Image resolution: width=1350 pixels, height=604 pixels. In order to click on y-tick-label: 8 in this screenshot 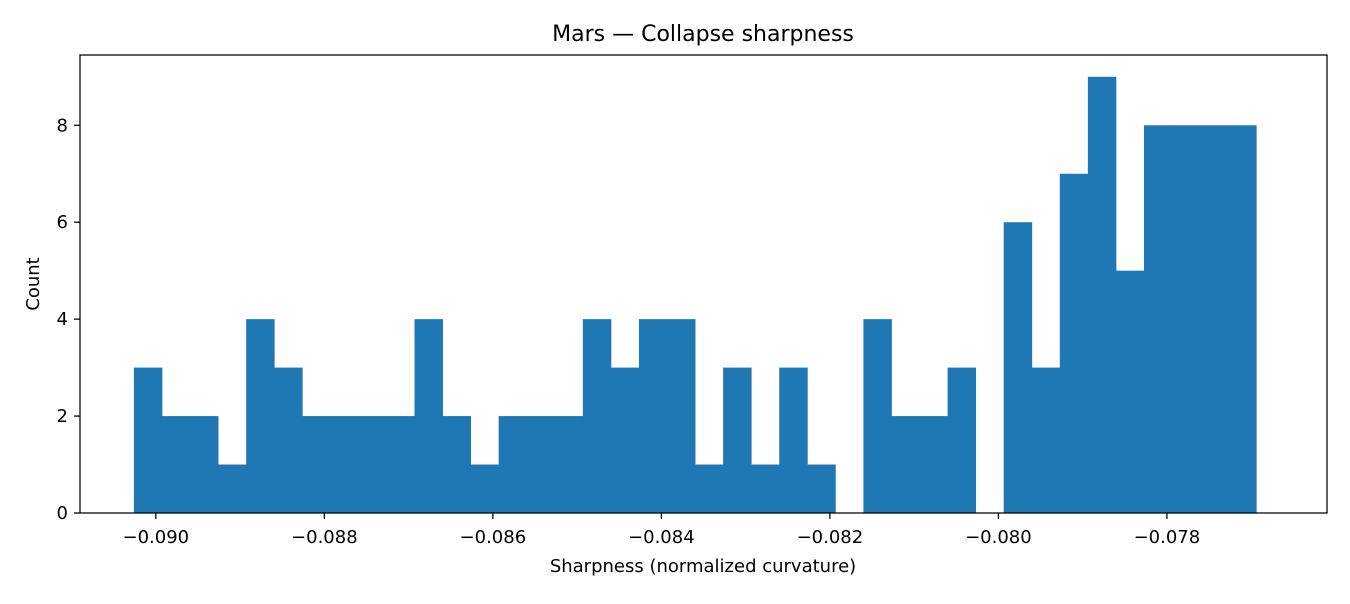, I will do `click(62, 125)`.